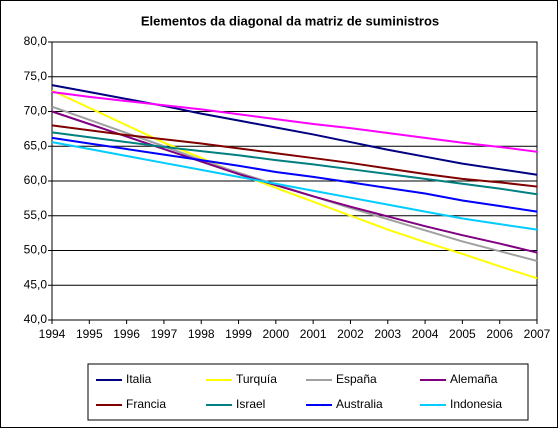 This screenshot has height=428, width=558. What do you see at coordinates (36, 284) in the screenshot?
I see `y-tick-label: 45,0` at bounding box center [36, 284].